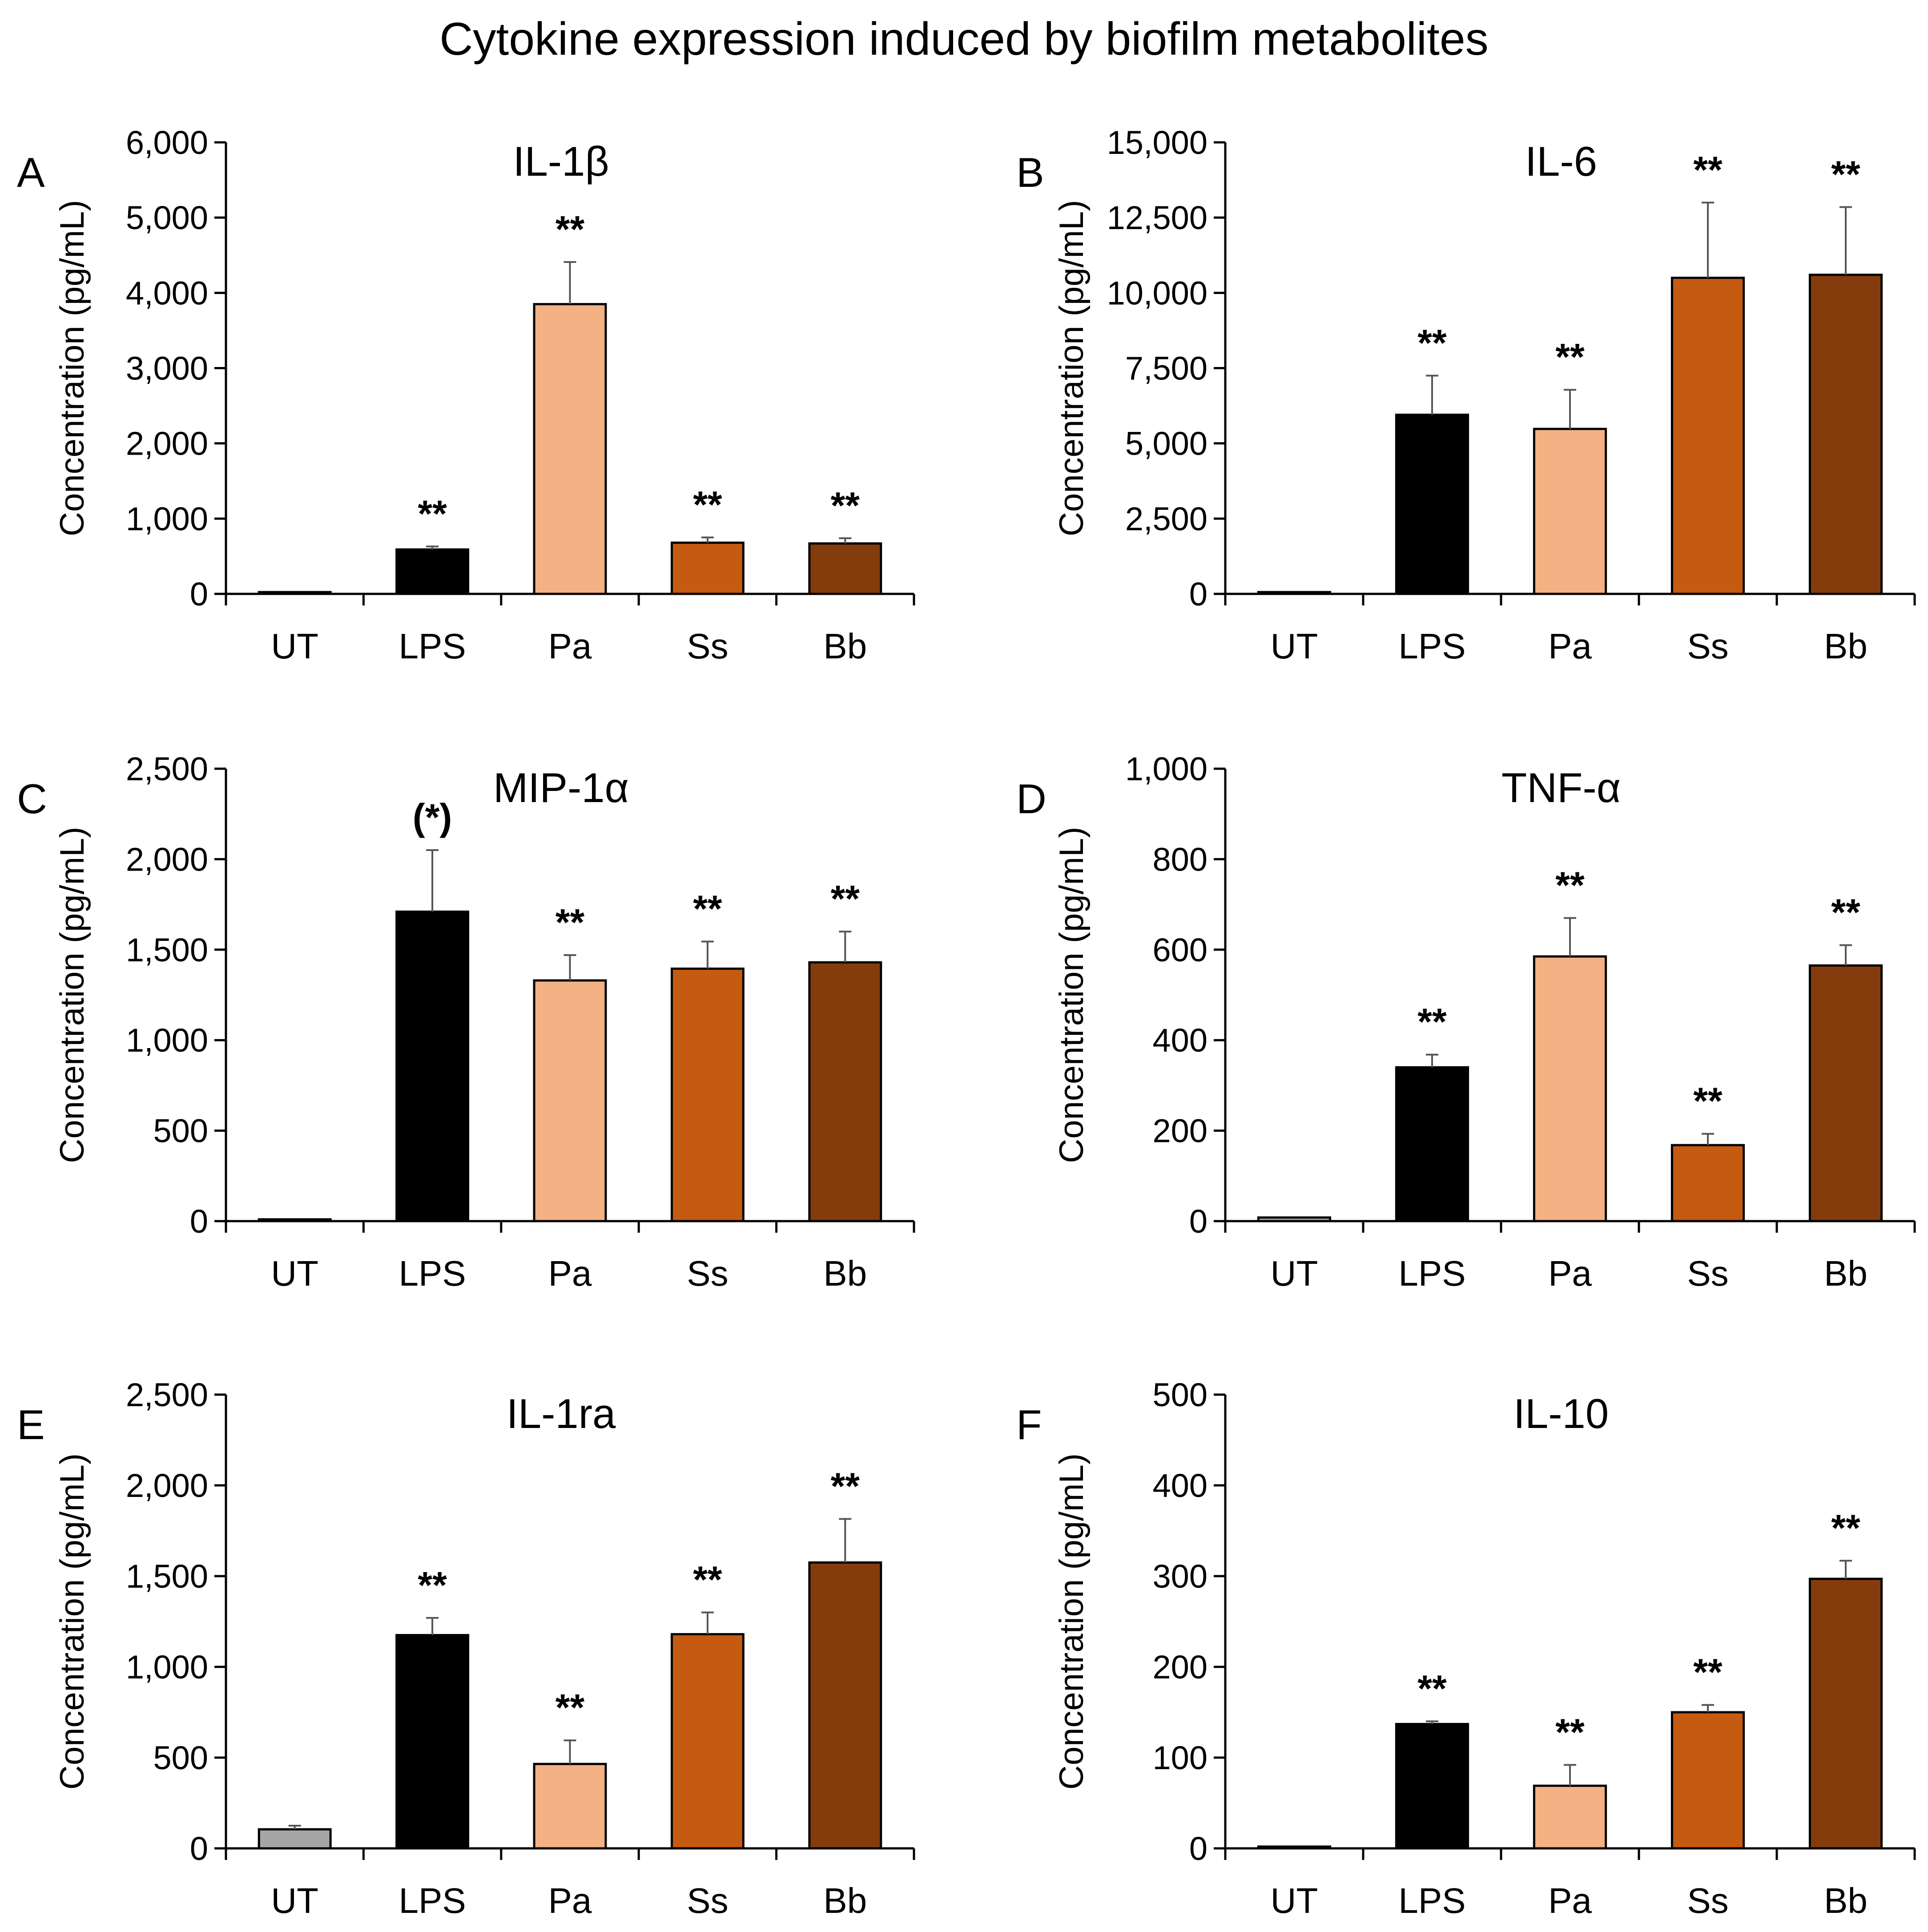  I want to click on bar-f-ss, so click(1707, 1781).